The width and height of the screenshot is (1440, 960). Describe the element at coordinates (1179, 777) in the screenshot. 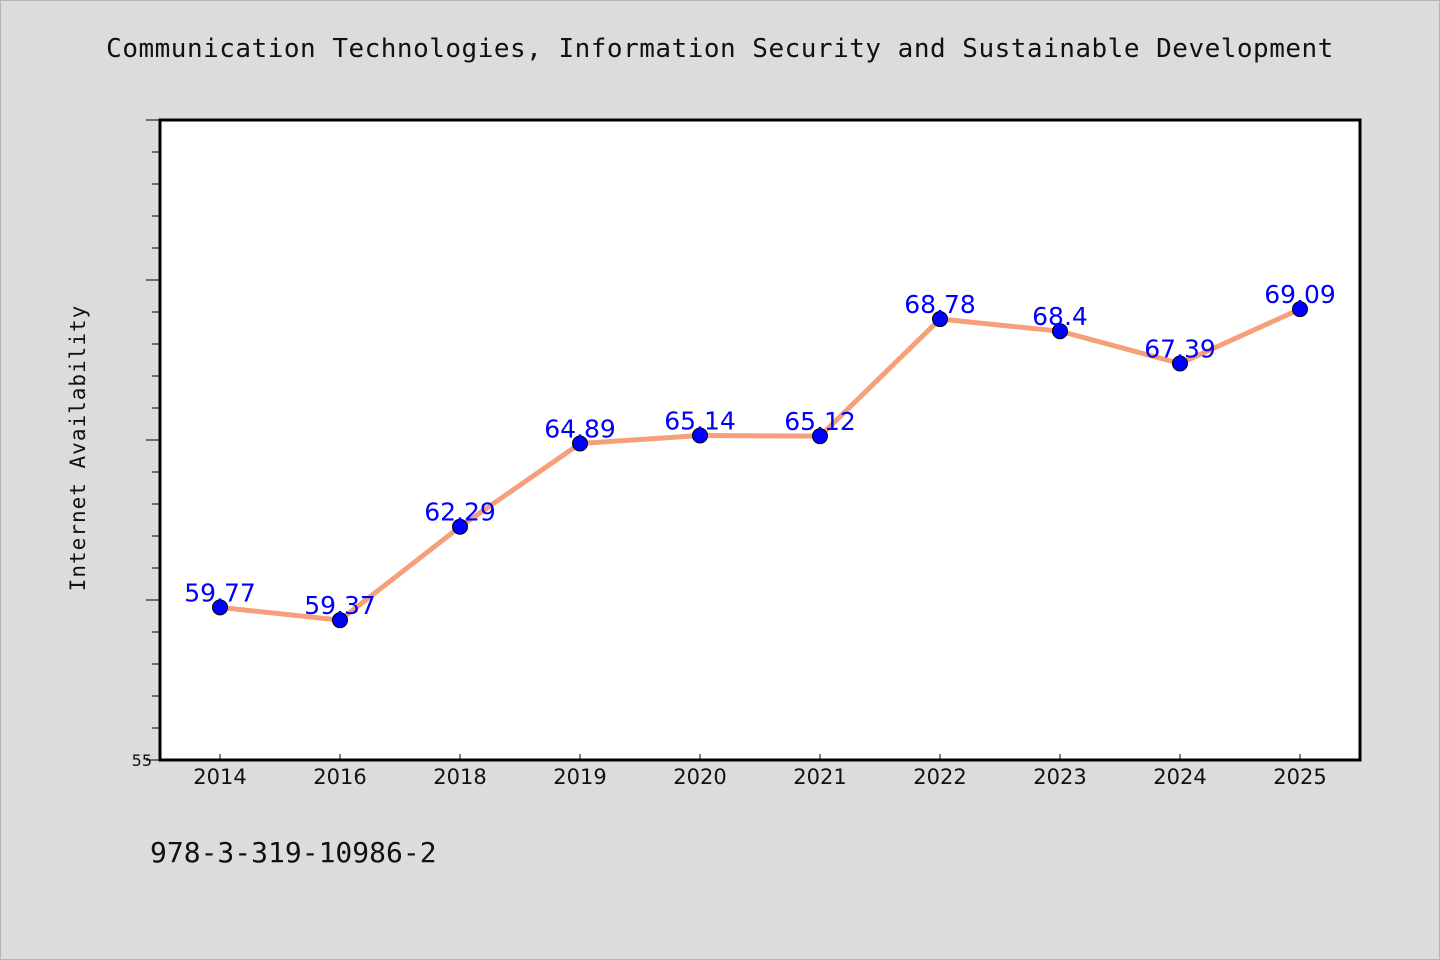

I see `x-tick-label: 2024` at that location.